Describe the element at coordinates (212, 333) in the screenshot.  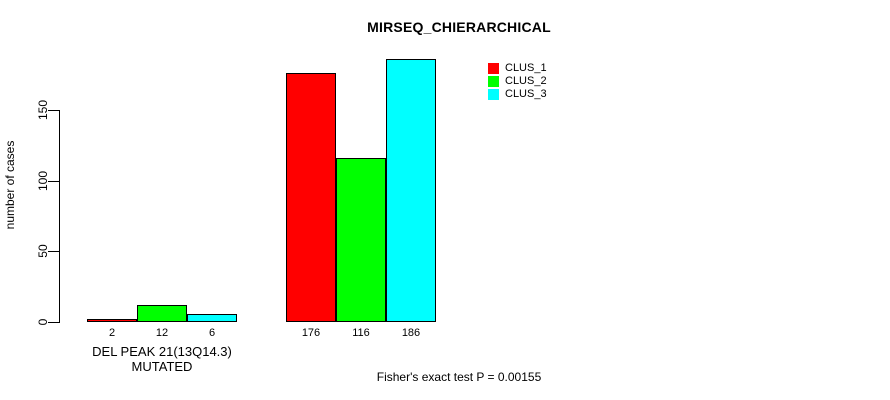
I see `bar-value-label: 6` at that location.